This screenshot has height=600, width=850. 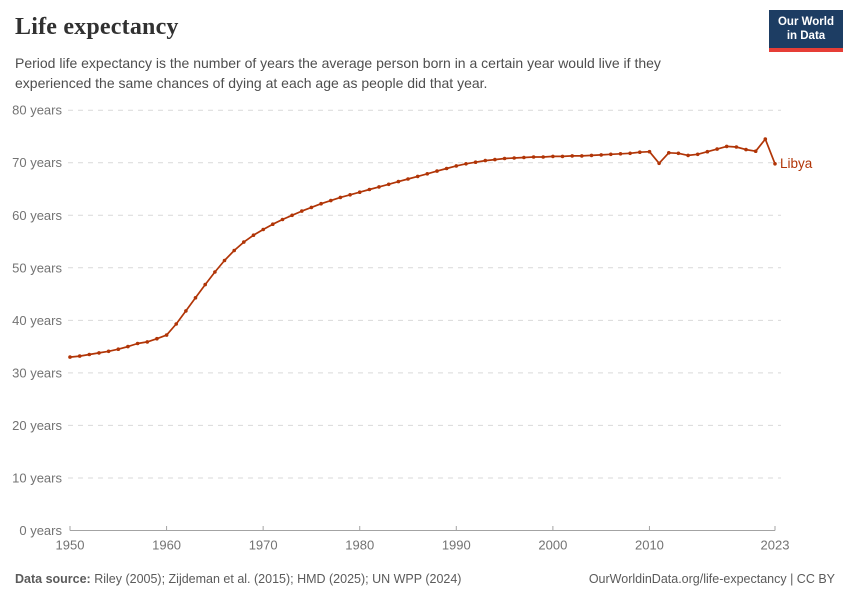 What do you see at coordinates (649, 545) in the screenshot?
I see `x-tick-label: 2010` at bounding box center [649, 545].